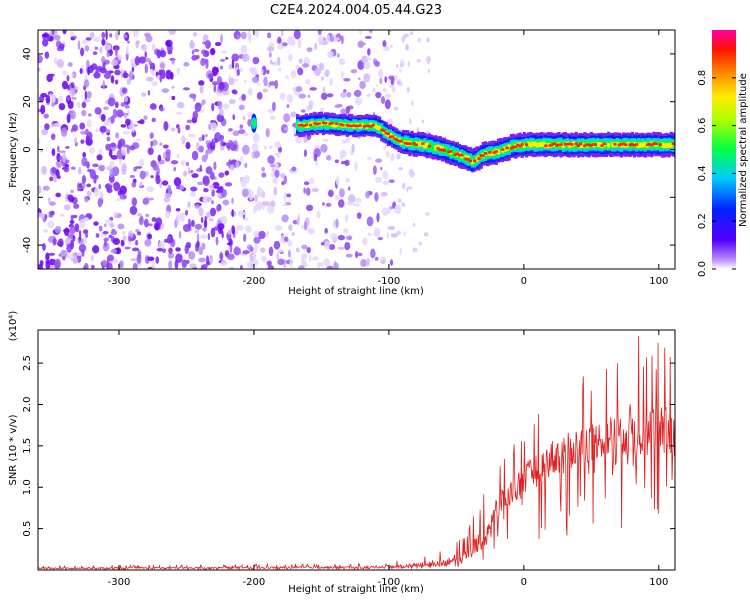 The width and height of the screenshot is (750, 600). I want to click on snr-ytick-label: 0.5, so click(27, 529).